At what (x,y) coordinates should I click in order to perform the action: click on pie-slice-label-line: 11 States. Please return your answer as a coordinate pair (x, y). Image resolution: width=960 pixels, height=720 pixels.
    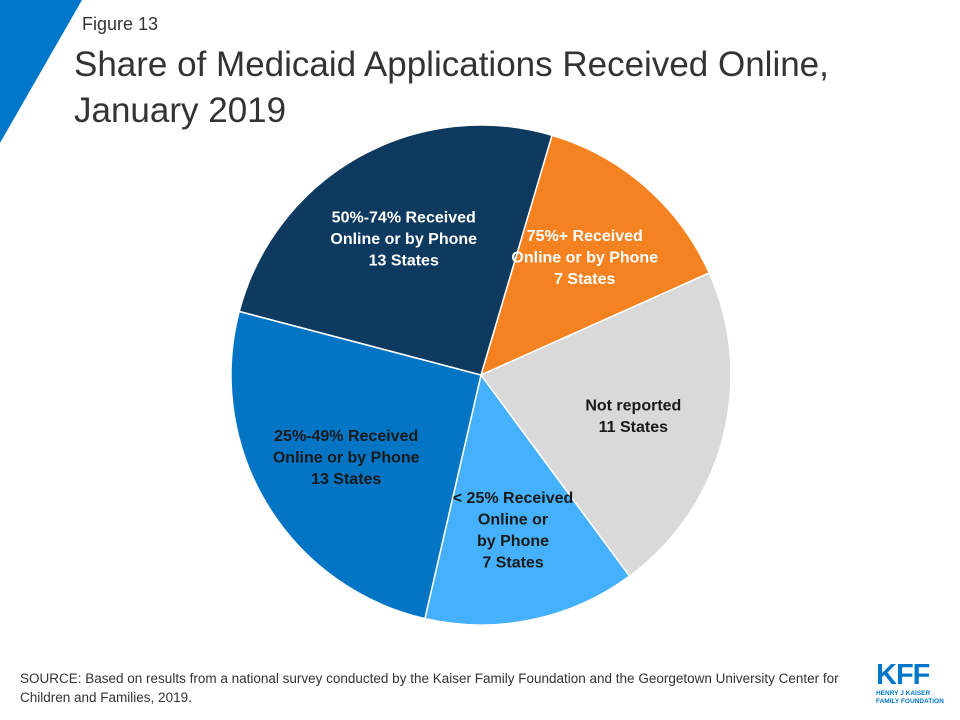
    Looking at the image, I should click on (633, 427).